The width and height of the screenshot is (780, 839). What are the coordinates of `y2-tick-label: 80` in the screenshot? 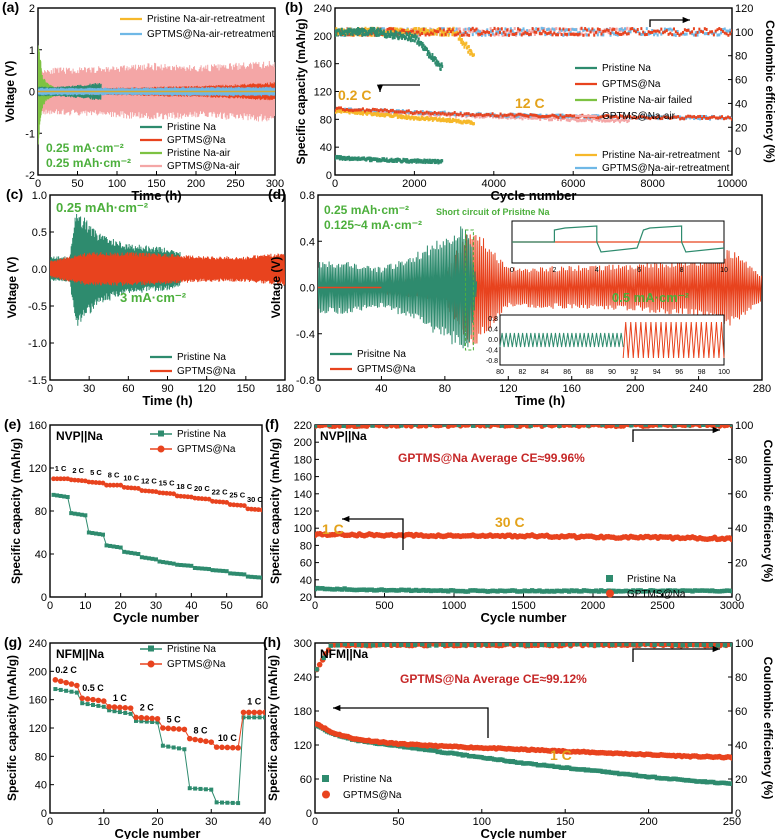 It's located at (741, 678).